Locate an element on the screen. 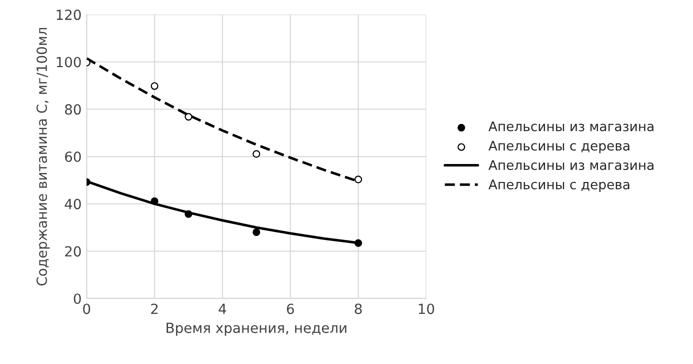 This screenshot has width=693, height=364. y-tick-label: 60 is located at coordinates (73, 156).